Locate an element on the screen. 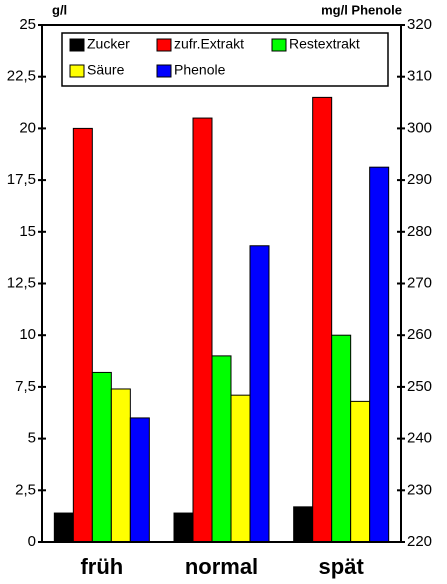  y-tick-label: 22,5 is located at coordinates (21, 76).